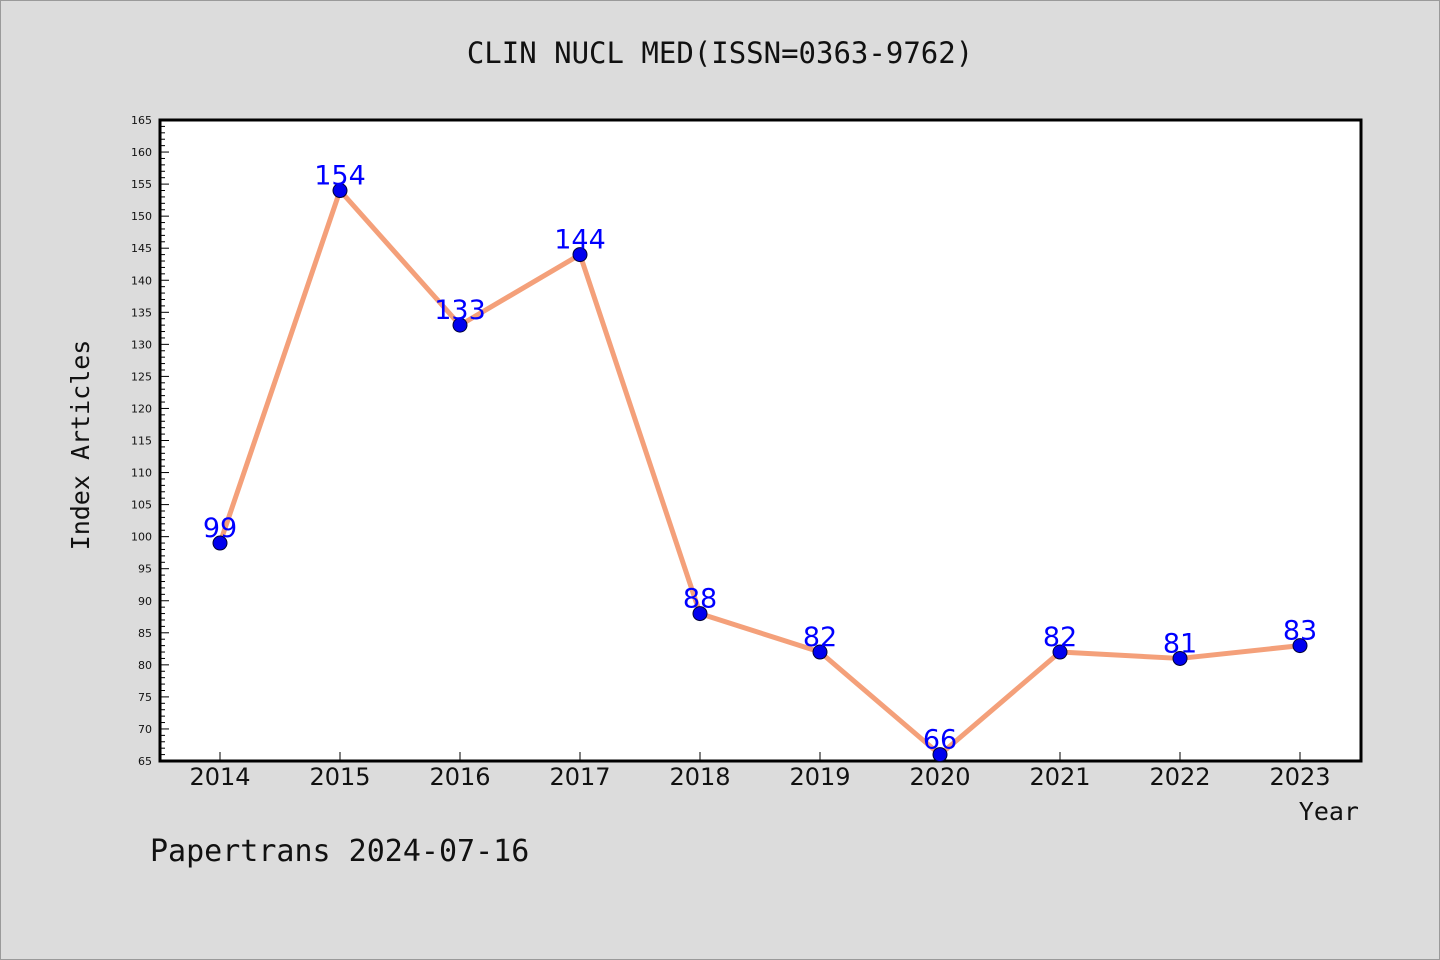 This screenshot has height=960, width=1440. Describe the element at coordinates (460, 310) in the screenshot. I see `data-label: 133` at that location.